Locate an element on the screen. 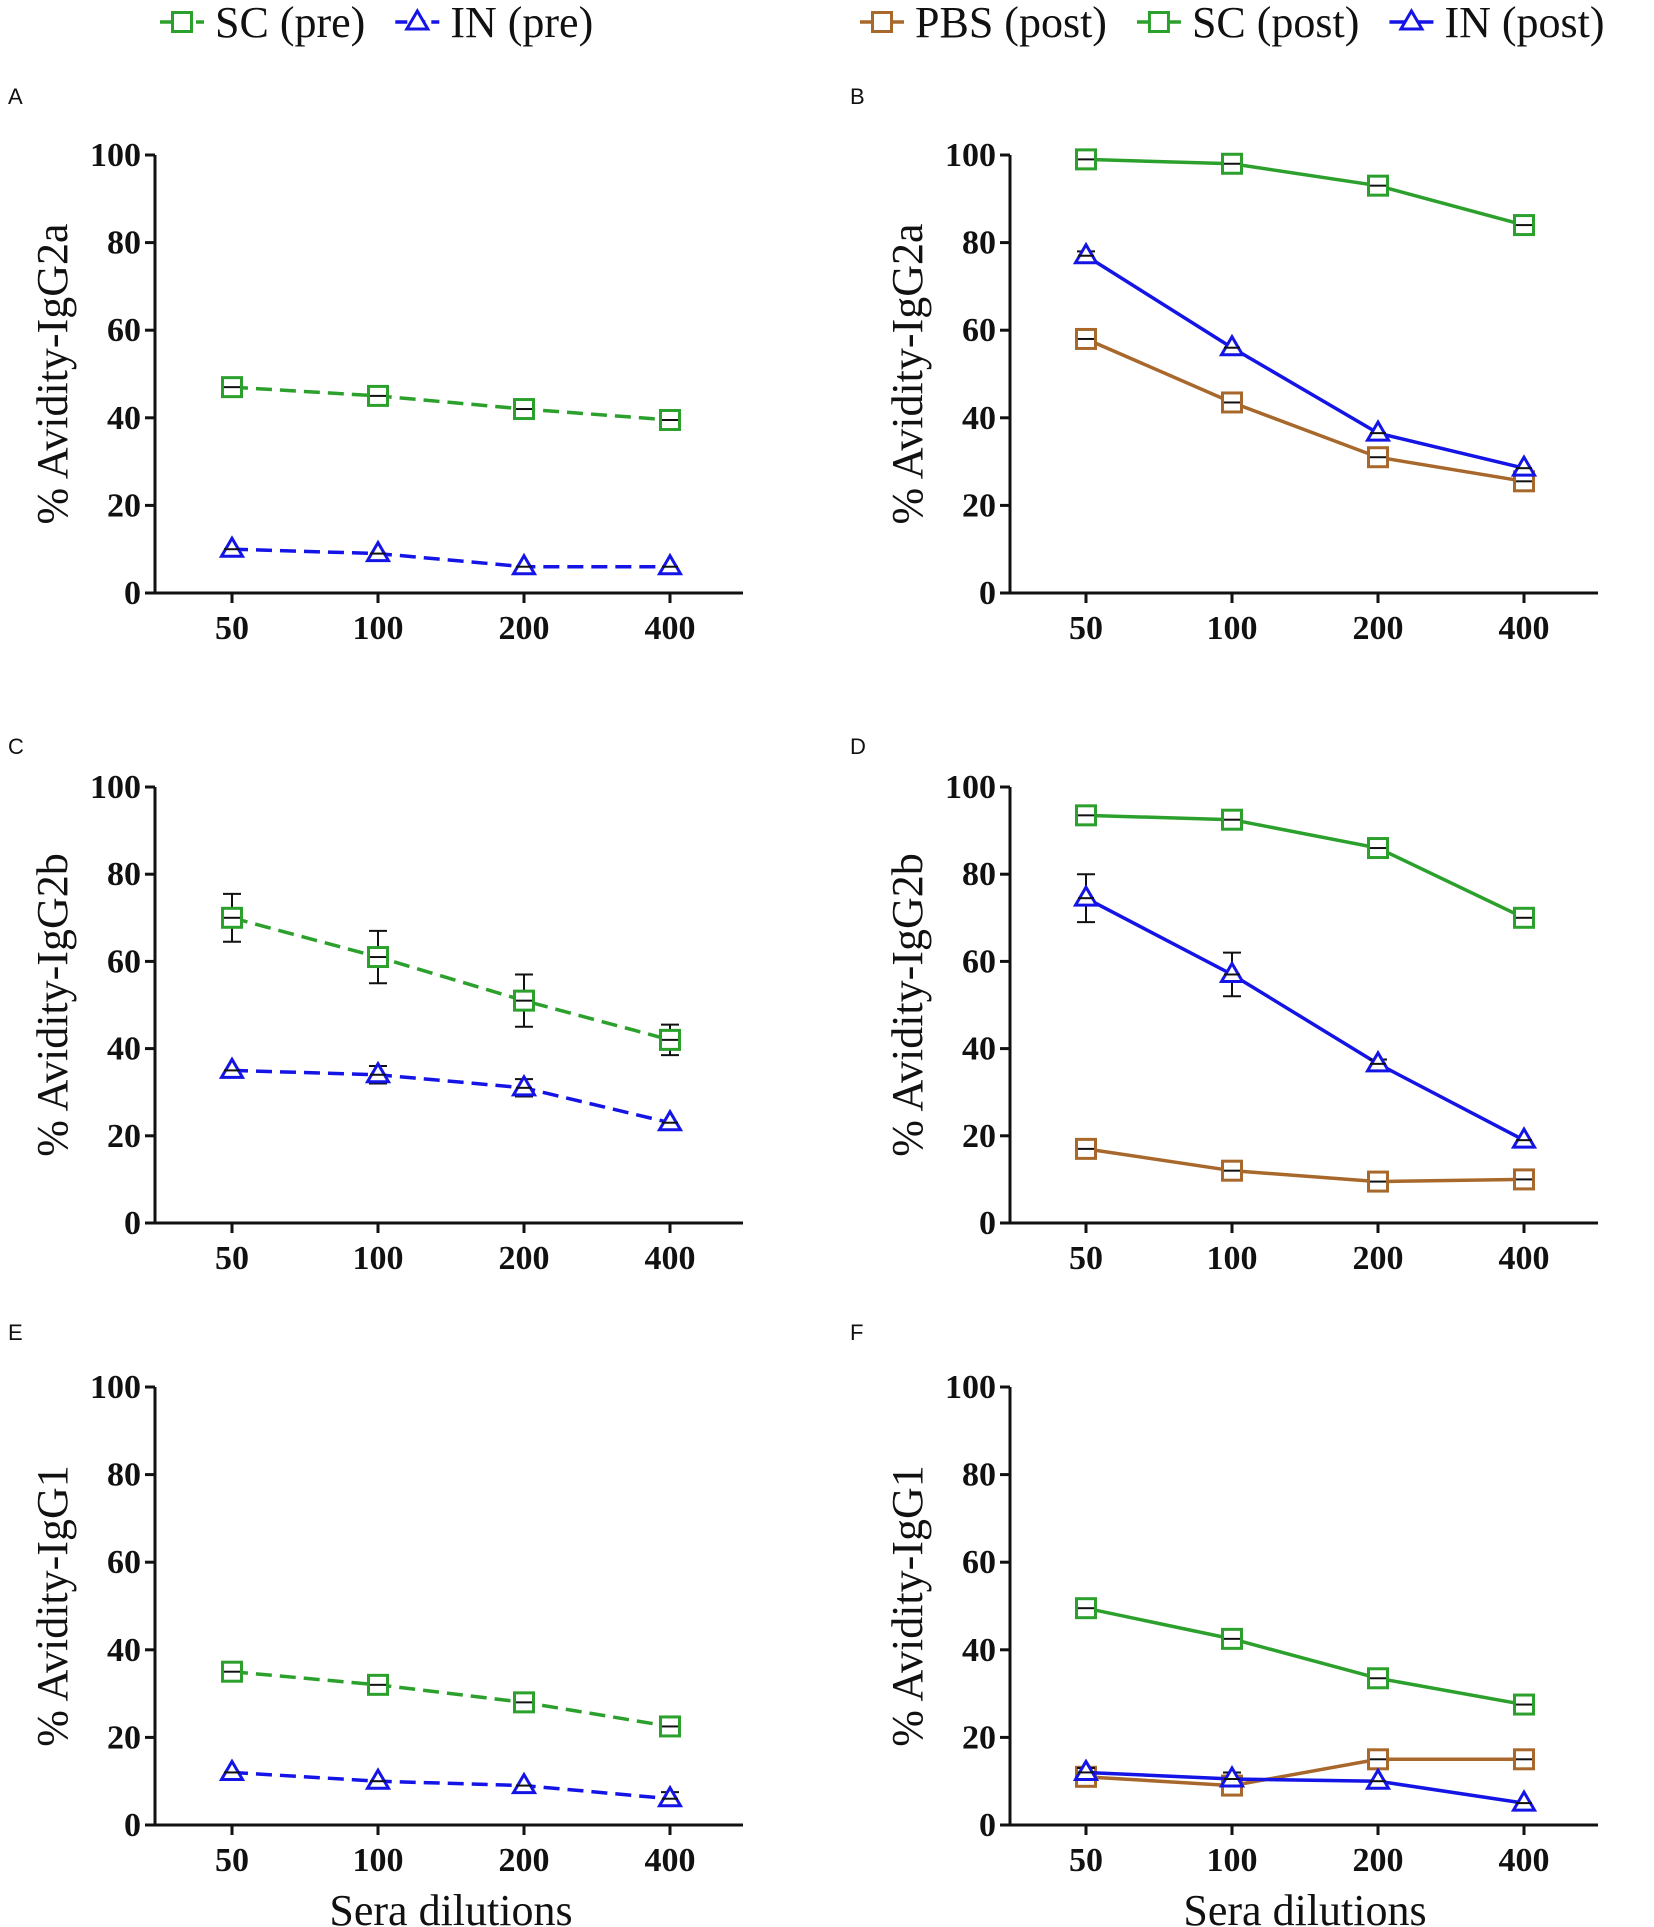  panel-label: E is located at coordinates (15, 1332).